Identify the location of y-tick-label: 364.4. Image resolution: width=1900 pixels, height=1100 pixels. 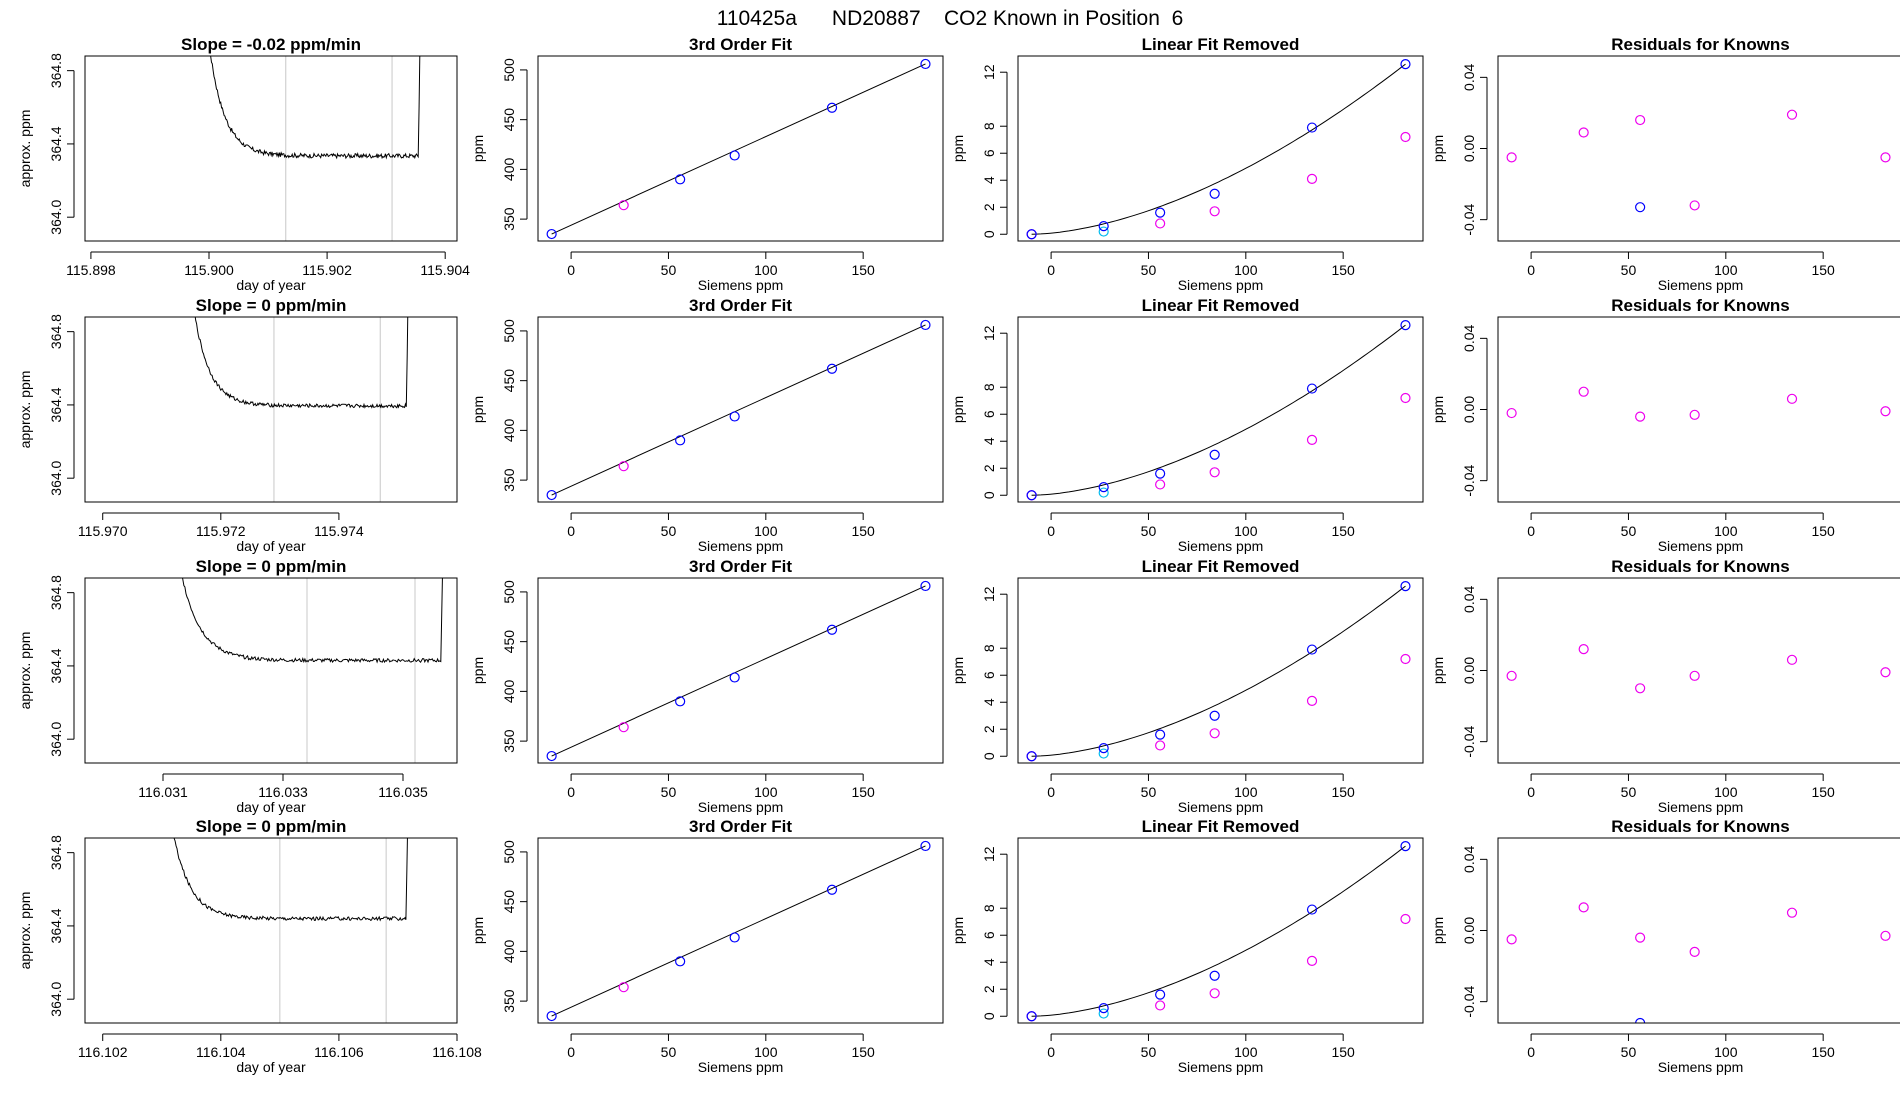
(56, 143).